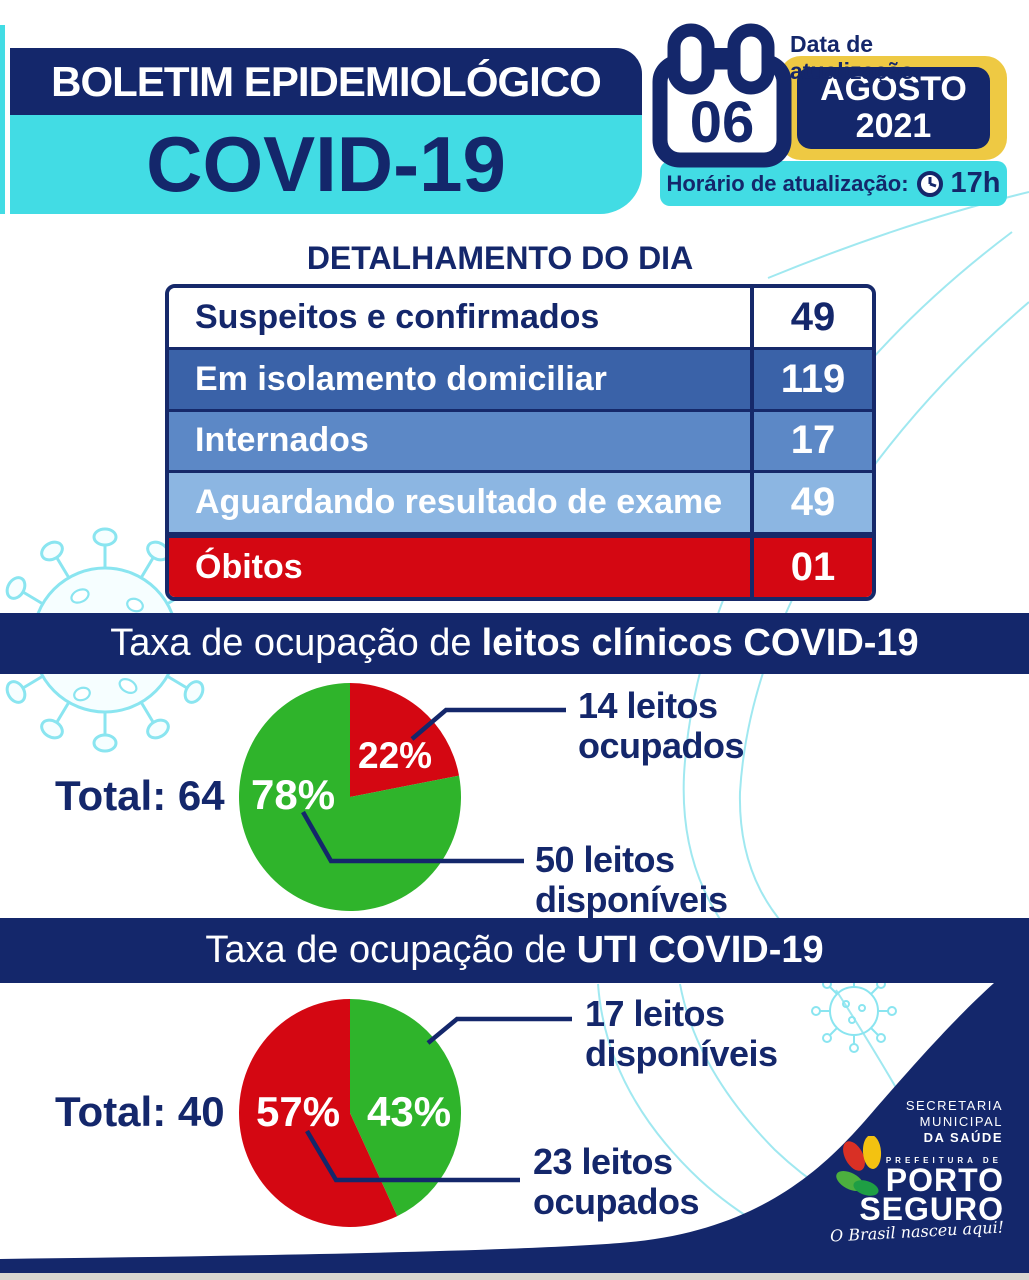  I want to click on calendar-icon: 06, so click(722, 95).